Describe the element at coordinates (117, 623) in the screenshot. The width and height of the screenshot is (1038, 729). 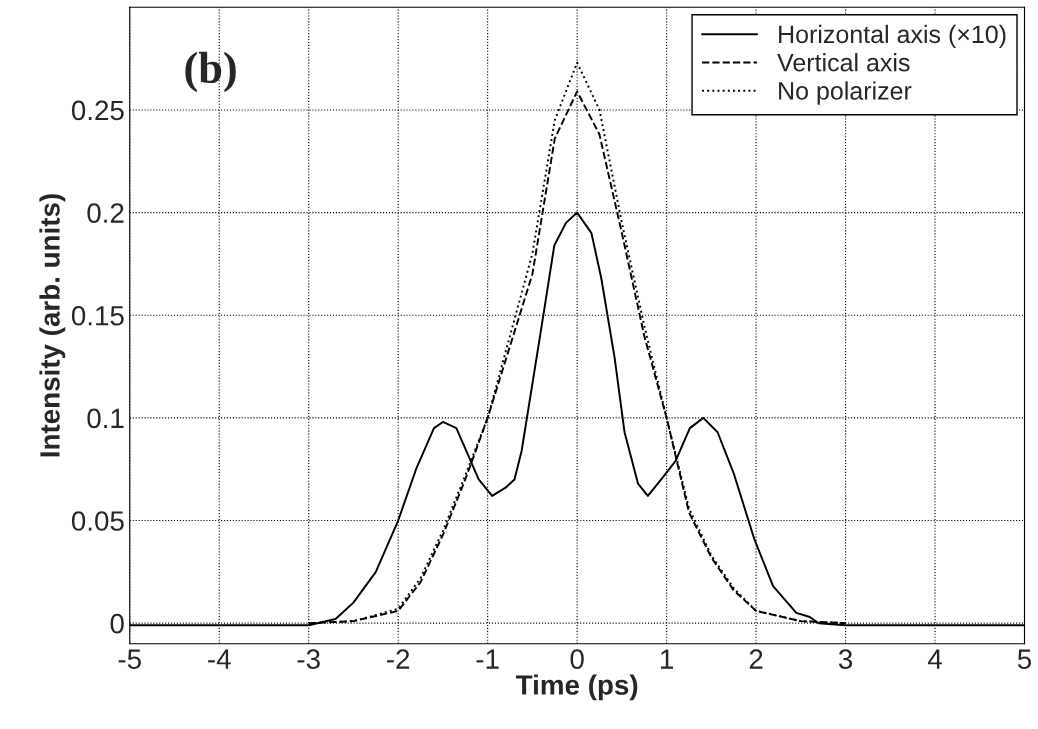
I see `y-tick-label: 0` at that location.